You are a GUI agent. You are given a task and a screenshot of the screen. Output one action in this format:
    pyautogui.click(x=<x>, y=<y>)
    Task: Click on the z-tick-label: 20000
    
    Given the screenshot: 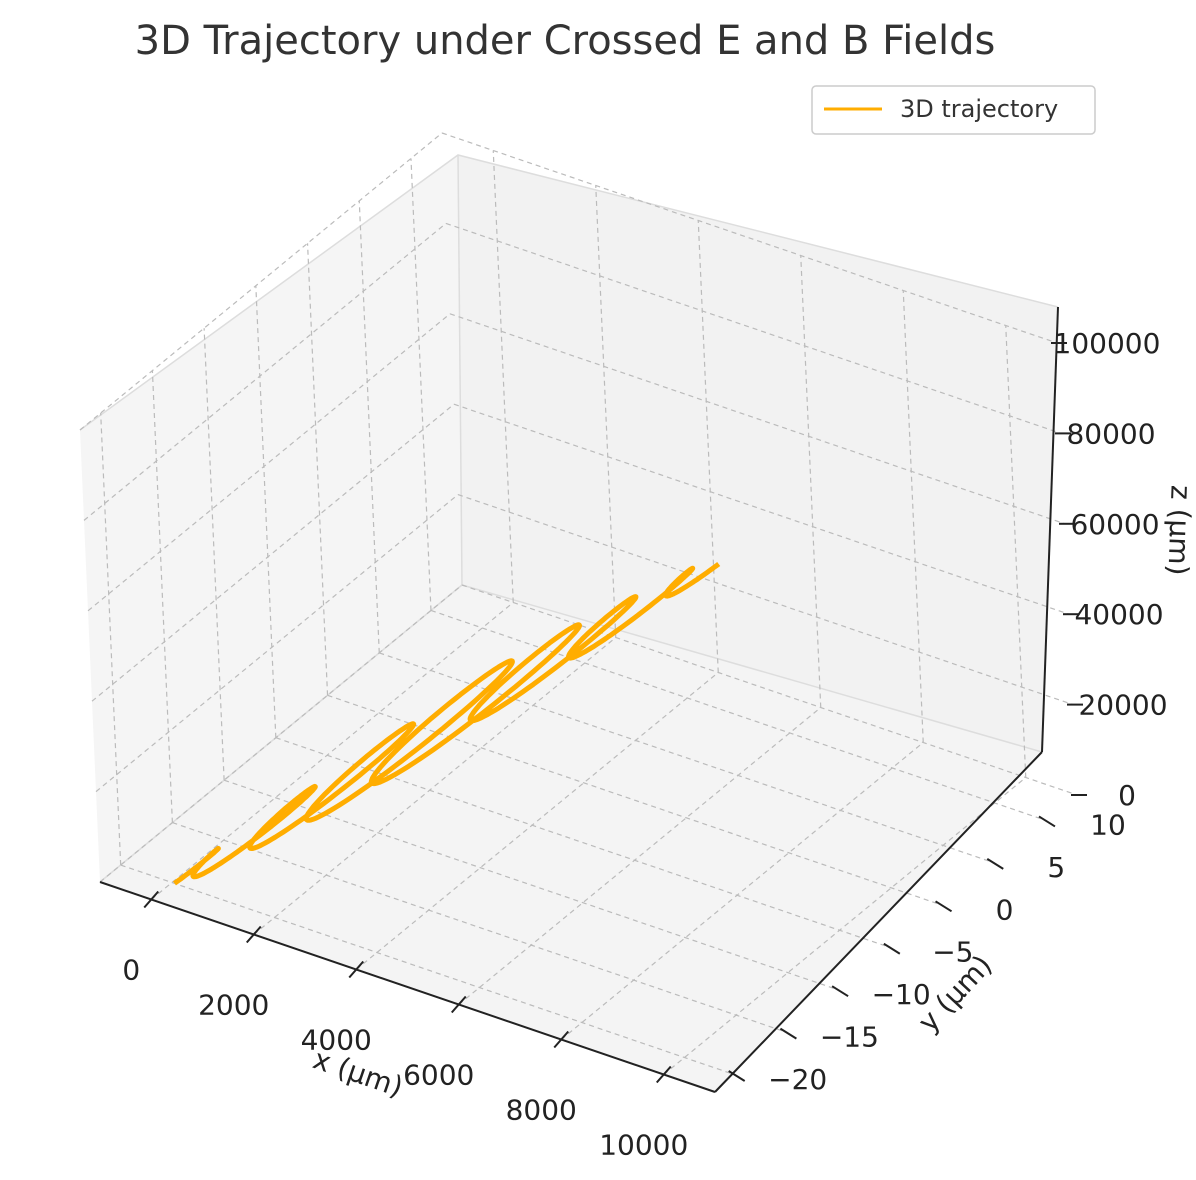 What is the action you would take?
    pyautogui.click(x=1122, y=705)
    